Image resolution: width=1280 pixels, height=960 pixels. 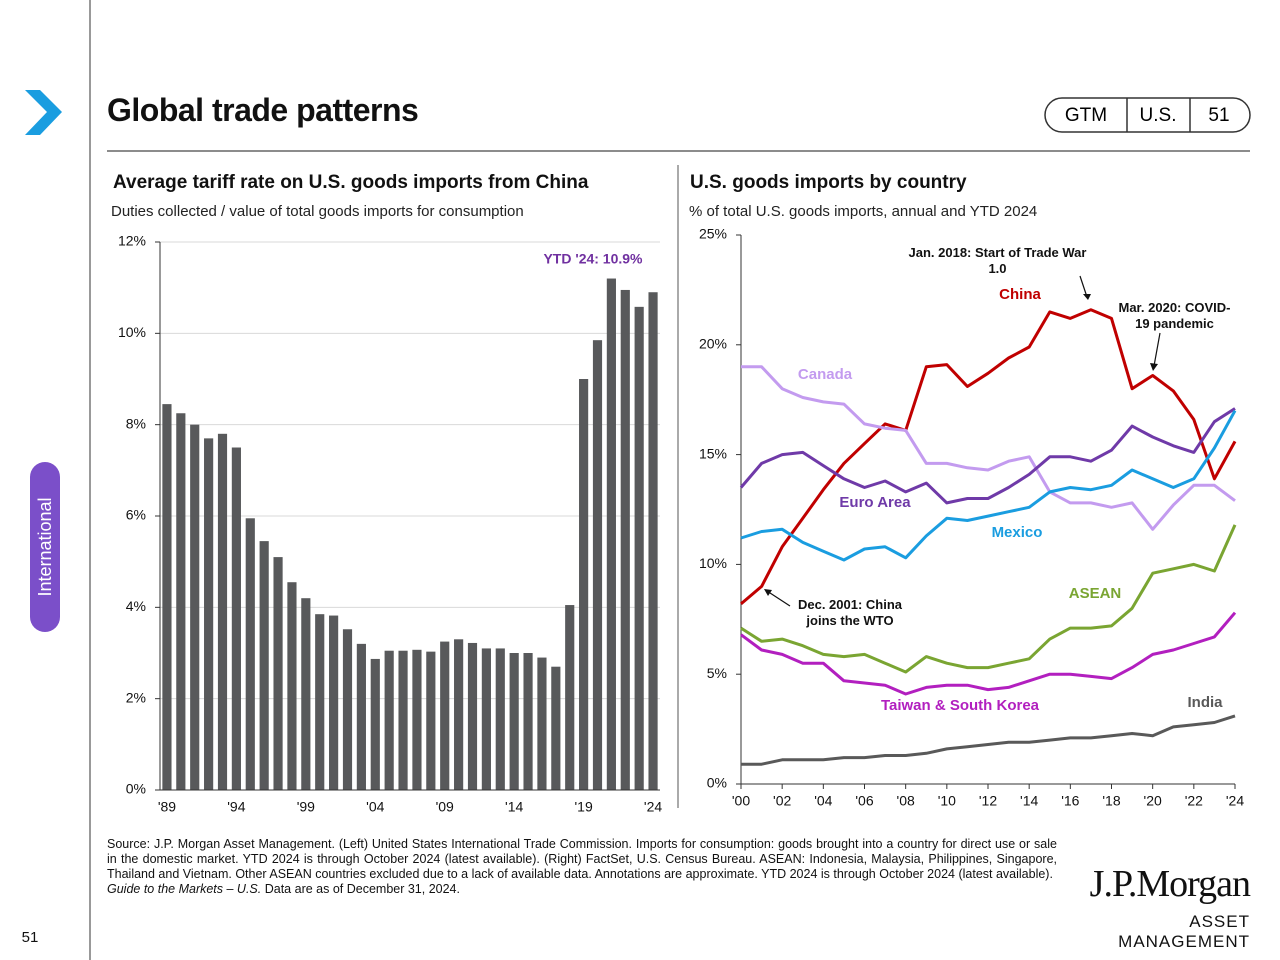 I want to click on slide-title: Global trade patterns, so click(x=263, y=110).